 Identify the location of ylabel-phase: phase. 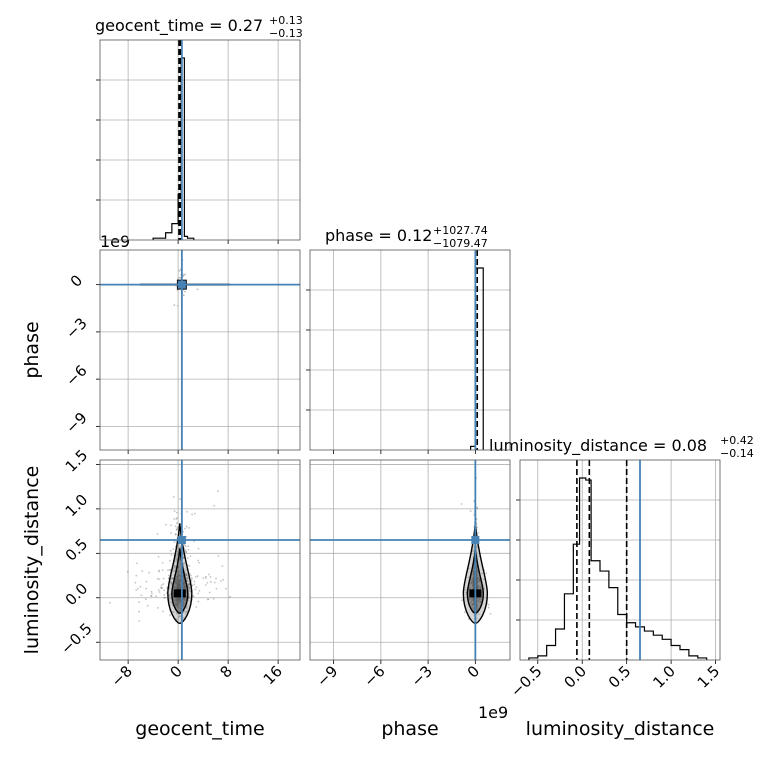
(32, 349).